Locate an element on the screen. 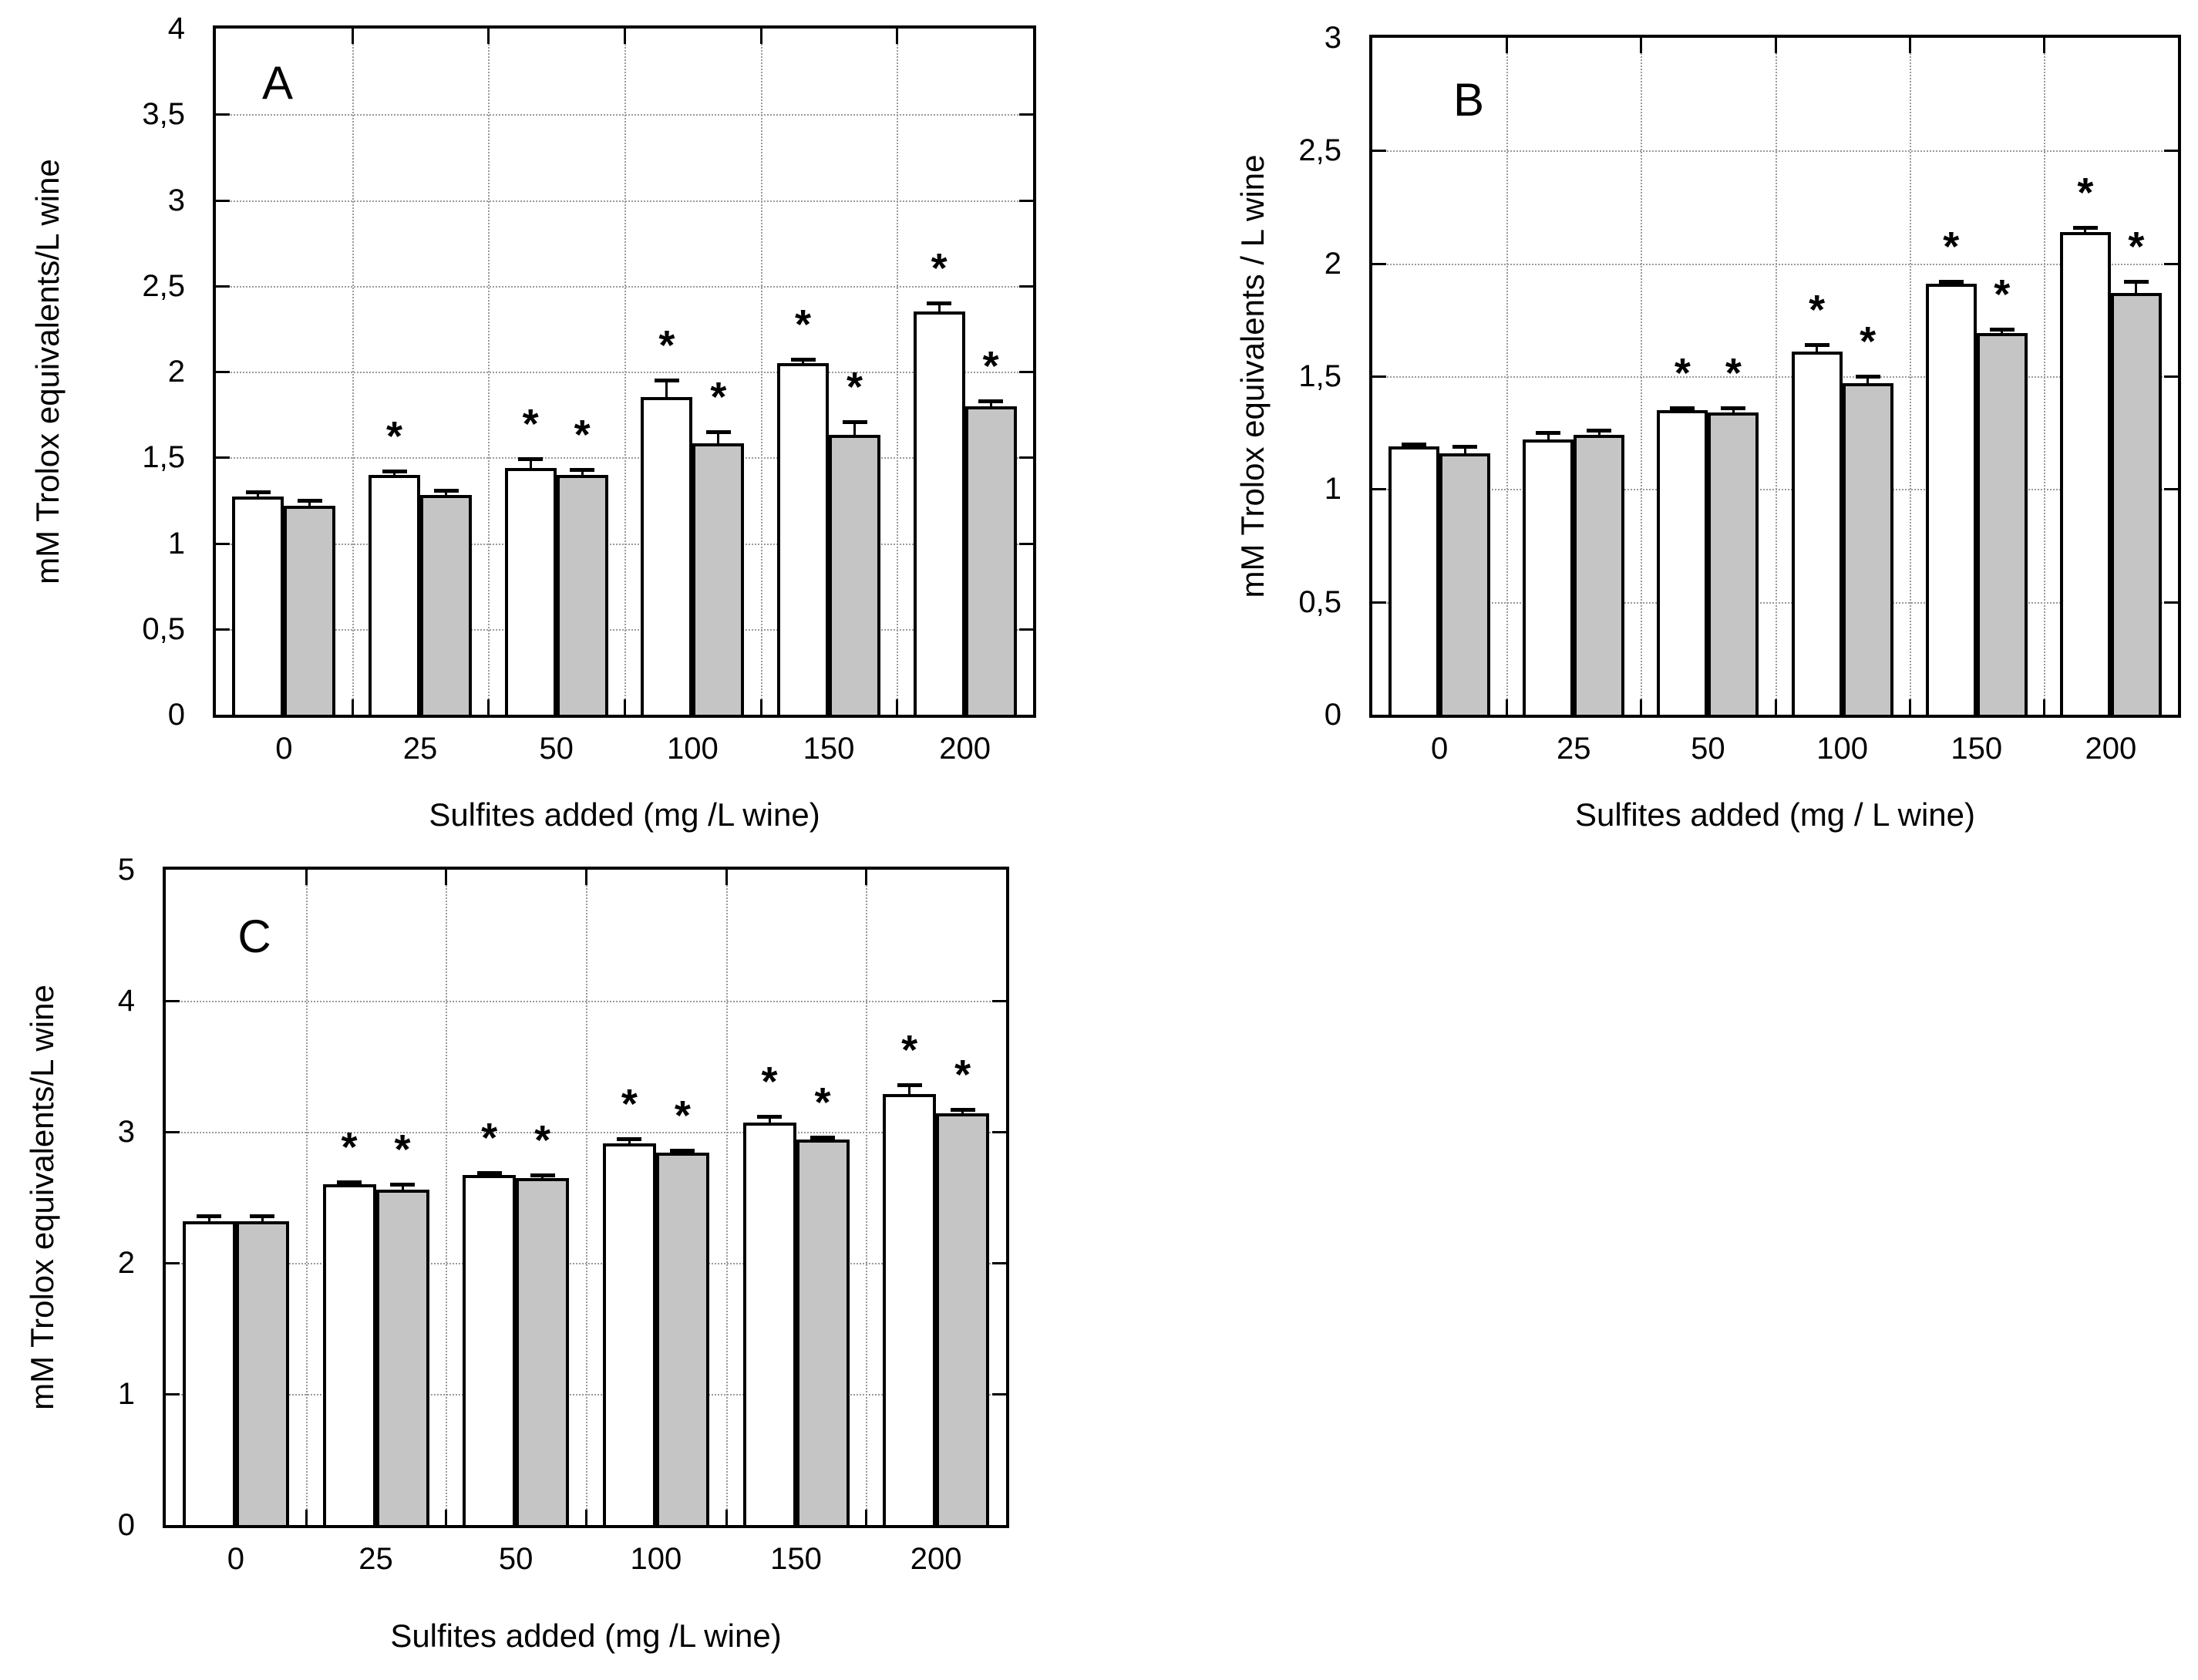 The height and width of the screenshot is (1680, 2198). y-axis-tick-label: 4 is located at coordinates (126, 1001).